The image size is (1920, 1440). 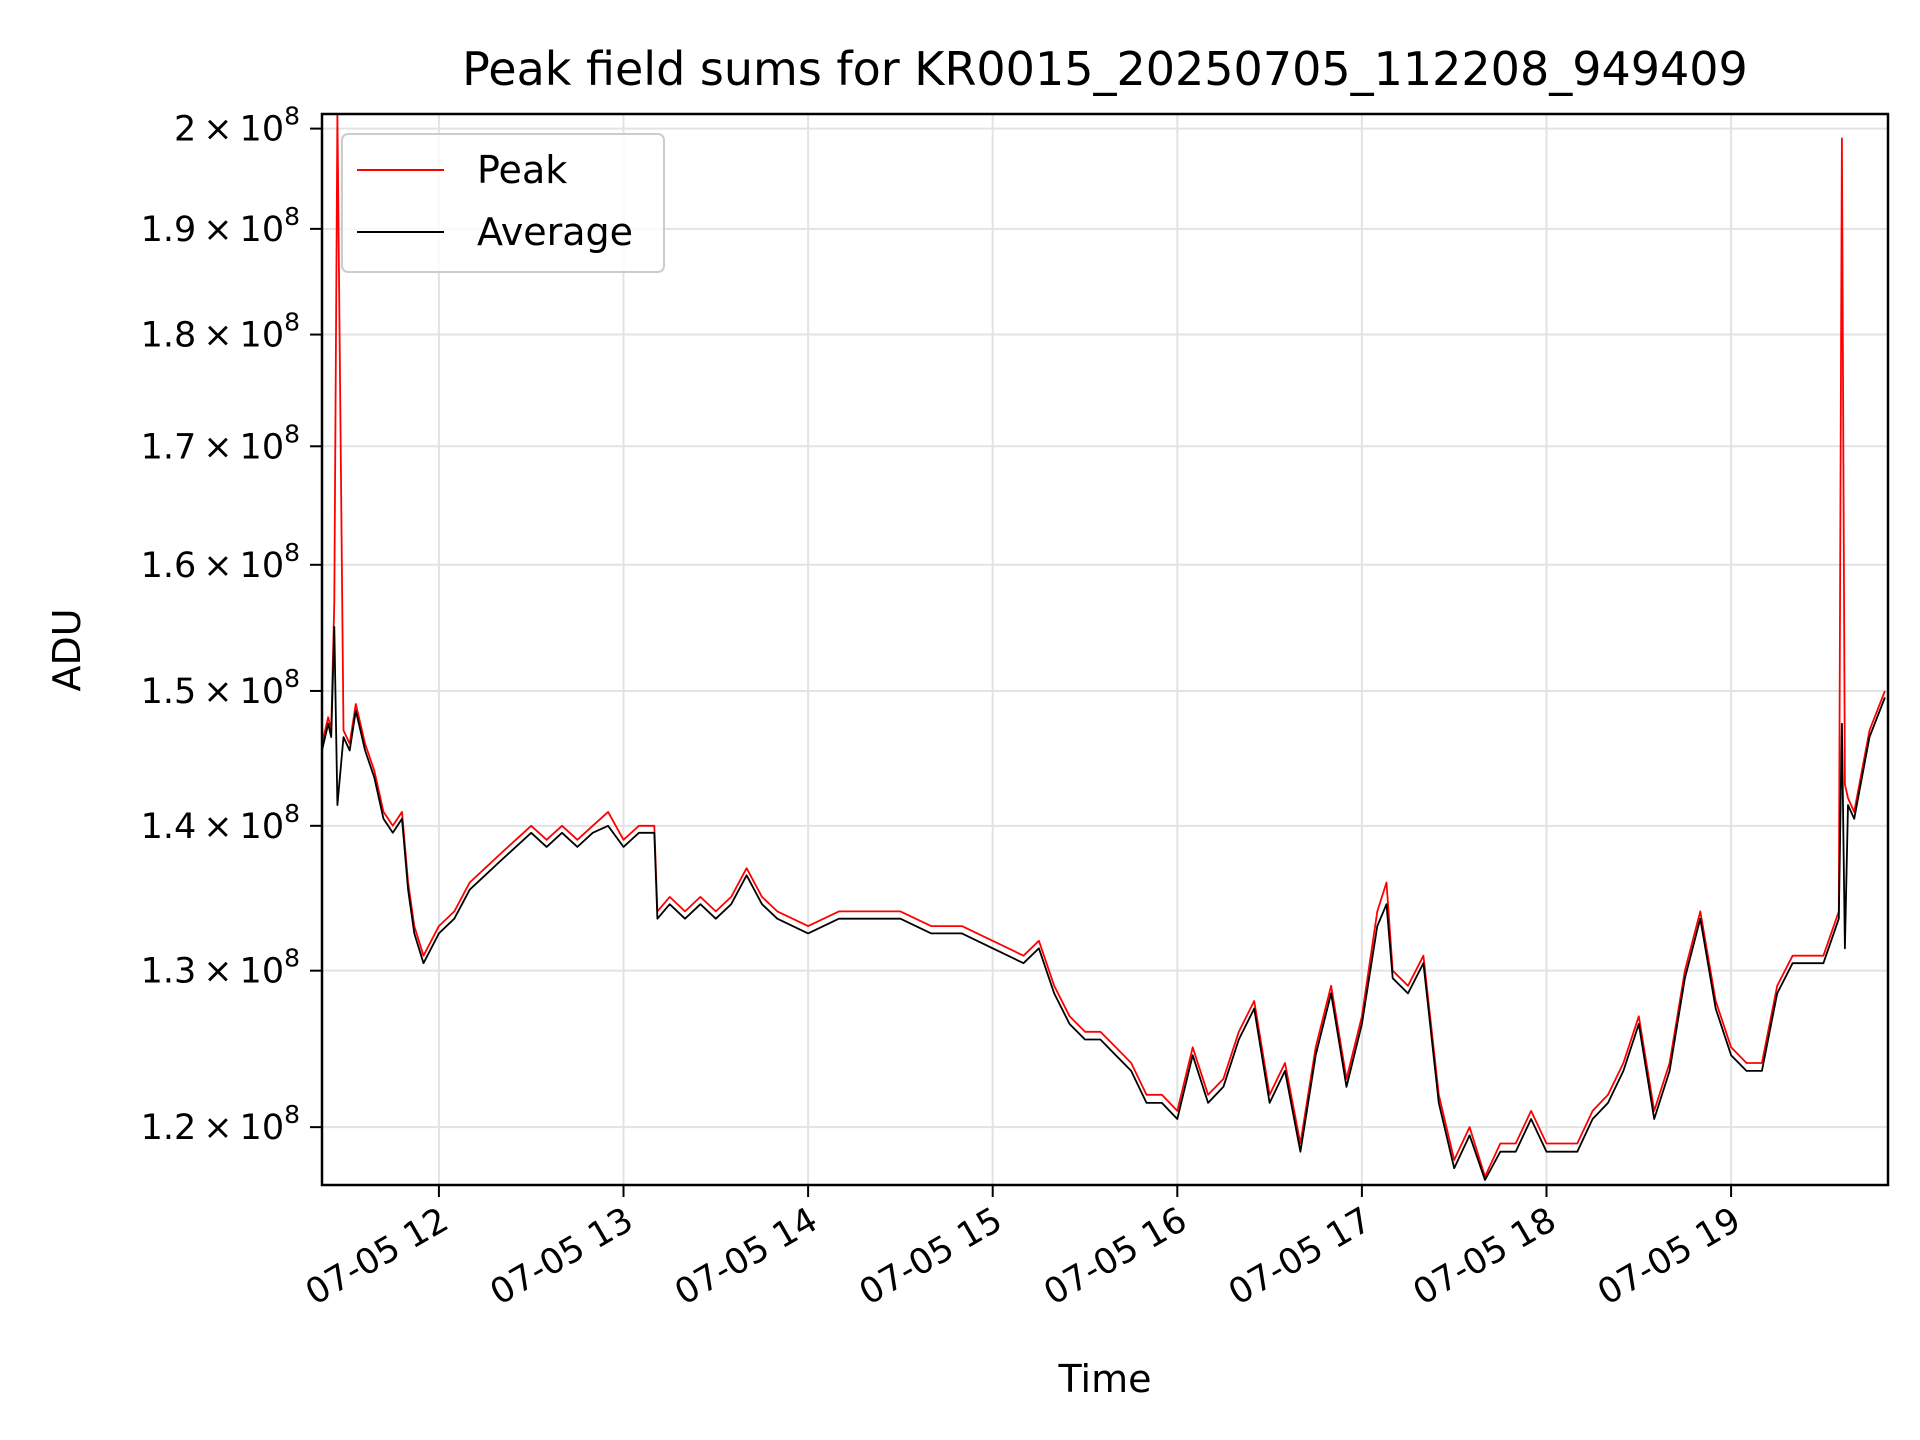 What do you see at coordinates (220, 1124) in the screenshot?
I see `y-tick-label: 1.2 × 10⁸` at bounding box center [220, 1124].